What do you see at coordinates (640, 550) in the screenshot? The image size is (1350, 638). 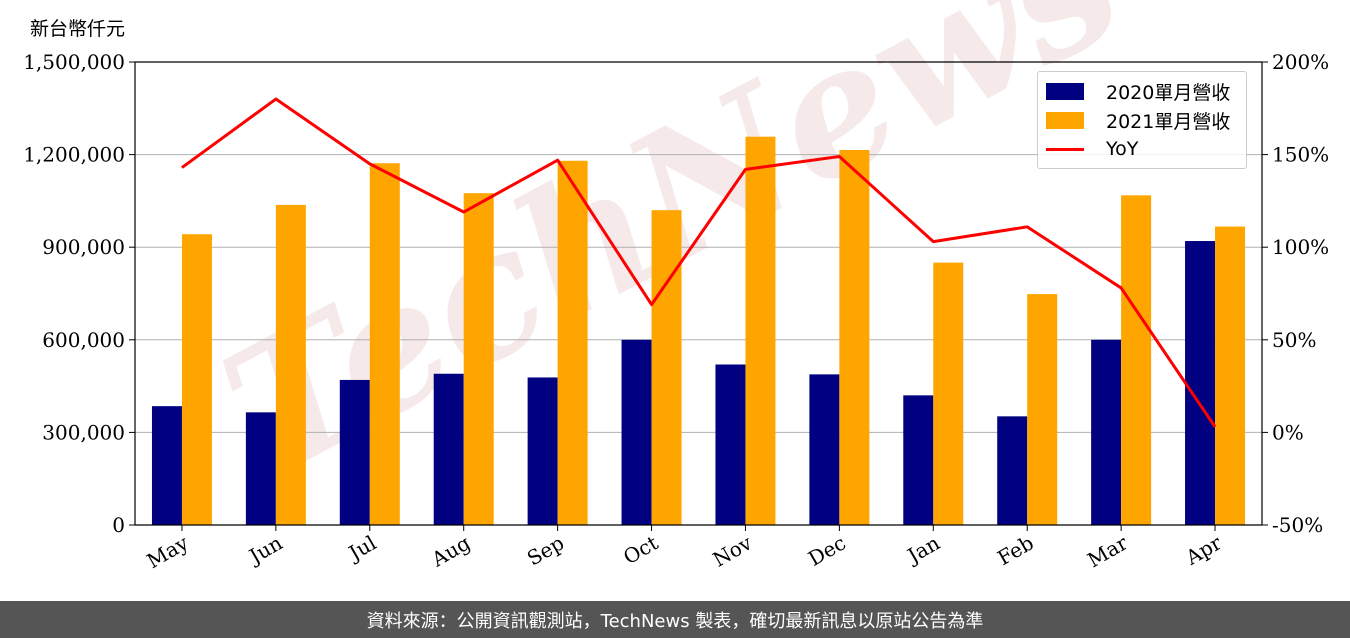 I see `x-tick-label-oct: Oct` at bounding box center [640, 550].